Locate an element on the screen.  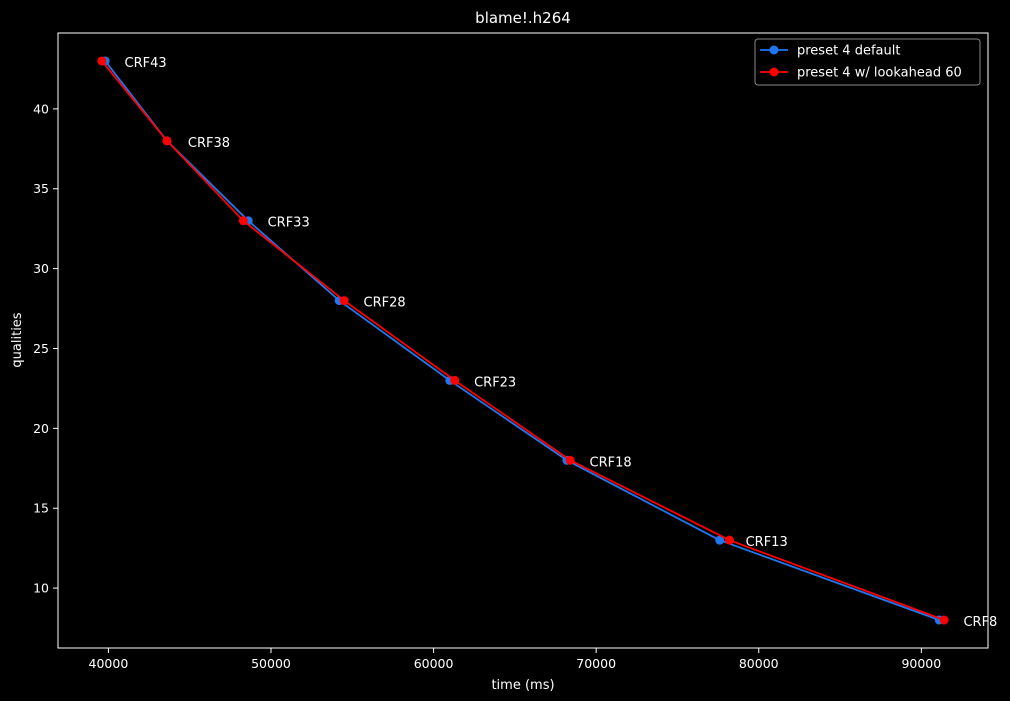
y-axis: 10 15 20 25 30 35 40 is located at coordinates (45, 348).